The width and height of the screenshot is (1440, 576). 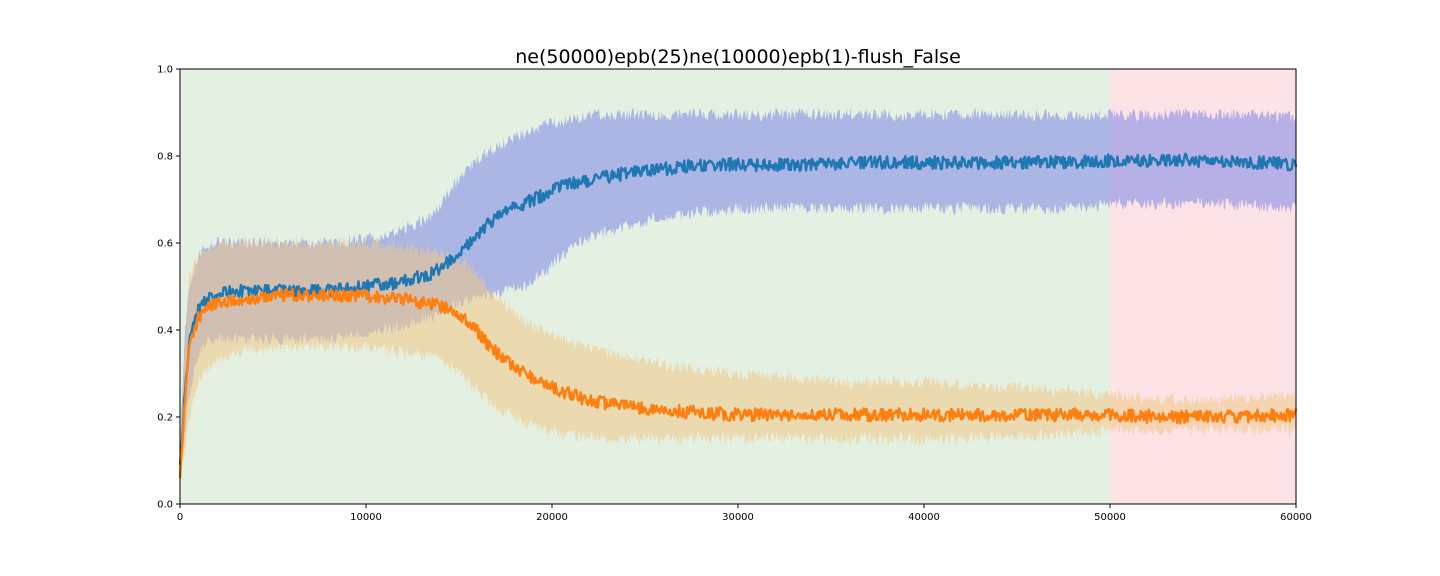 I want to click on y-axis: 0.0 0.2 0.4 0.6 0.8 1.0, so click(x=168, y=288).